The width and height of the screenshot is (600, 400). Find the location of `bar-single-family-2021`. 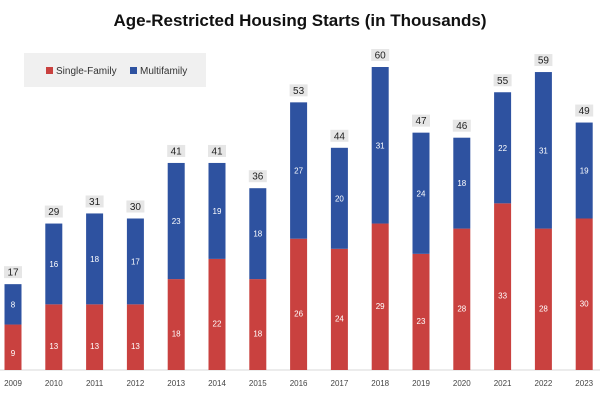

bar-single-family-2021 is located at coordinates (503, 286).